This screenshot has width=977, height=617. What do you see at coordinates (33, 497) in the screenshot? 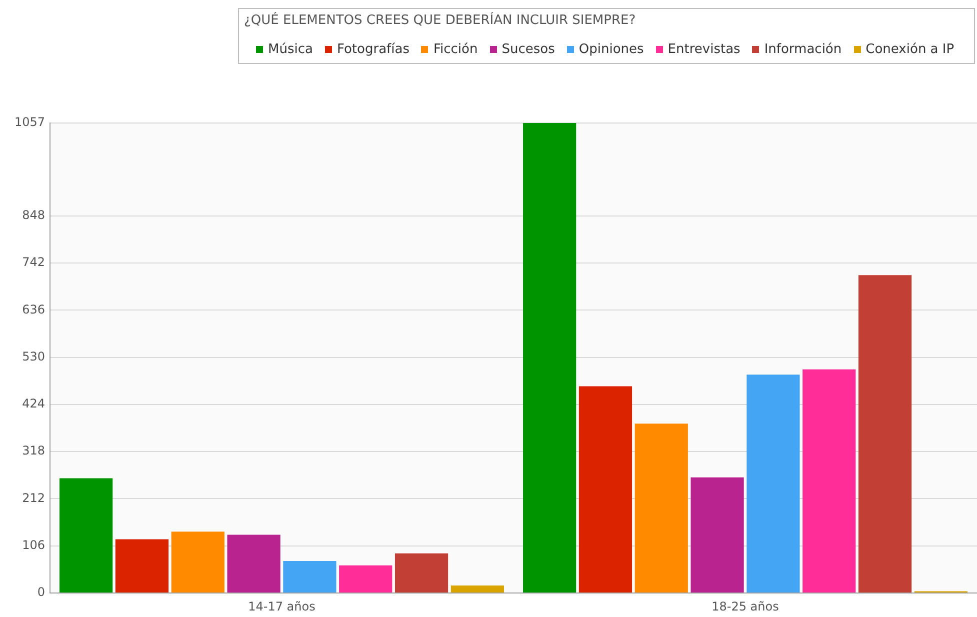
I see `y-tick-label: 212` at bounding box center [33, 497].